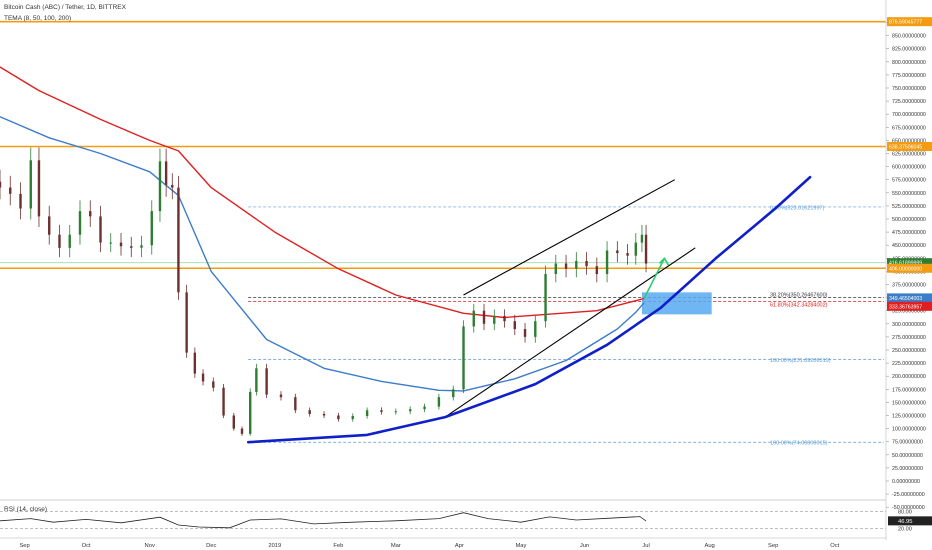 The image size is (932, 550). What do you see at coordinates (799, 295) in the screenshot?
I see `fib-level-label: 38.20%(350.26467600)` at bounding box center [799, 295].